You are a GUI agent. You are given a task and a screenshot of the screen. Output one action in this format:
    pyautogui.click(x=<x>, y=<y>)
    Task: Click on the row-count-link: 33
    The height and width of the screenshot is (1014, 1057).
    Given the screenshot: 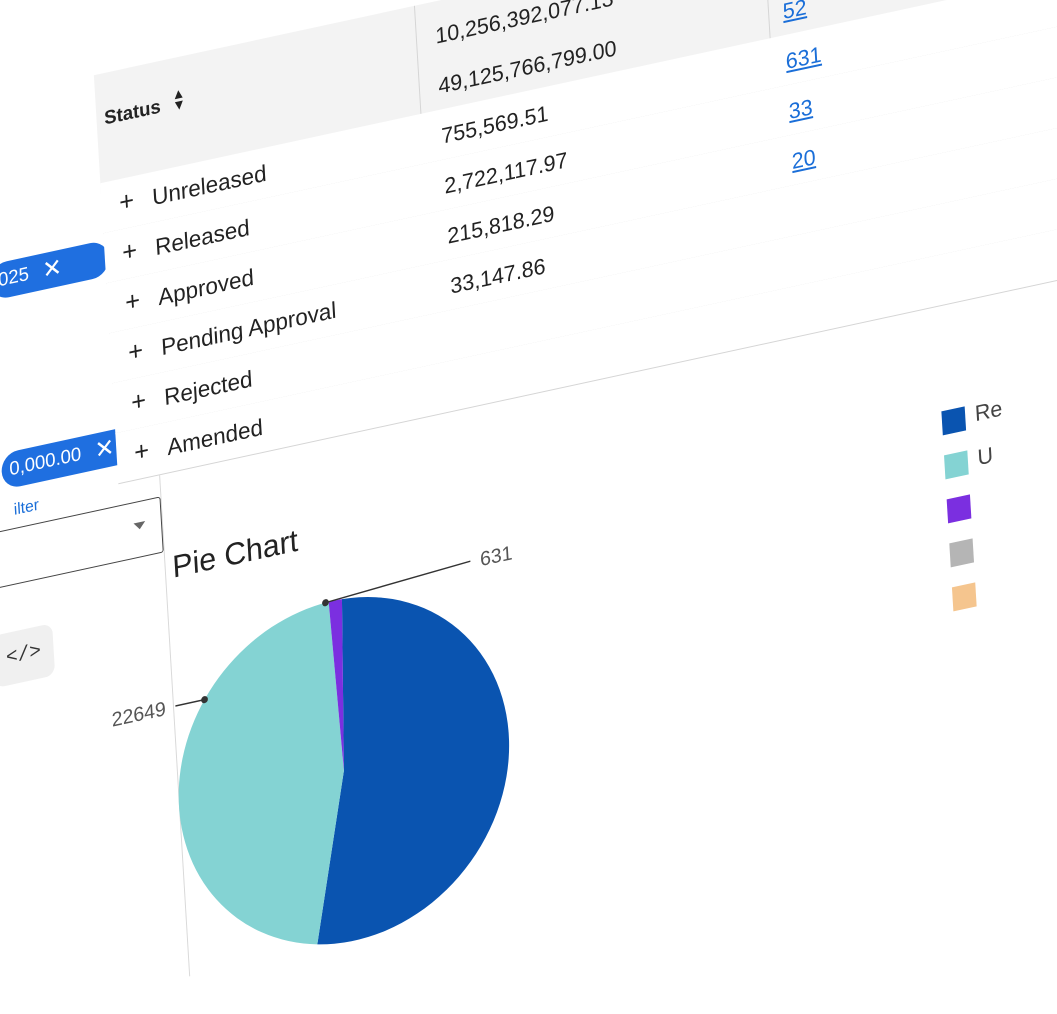 What is the action you would take?
    pyautogui.click(x=801, y=109)
    